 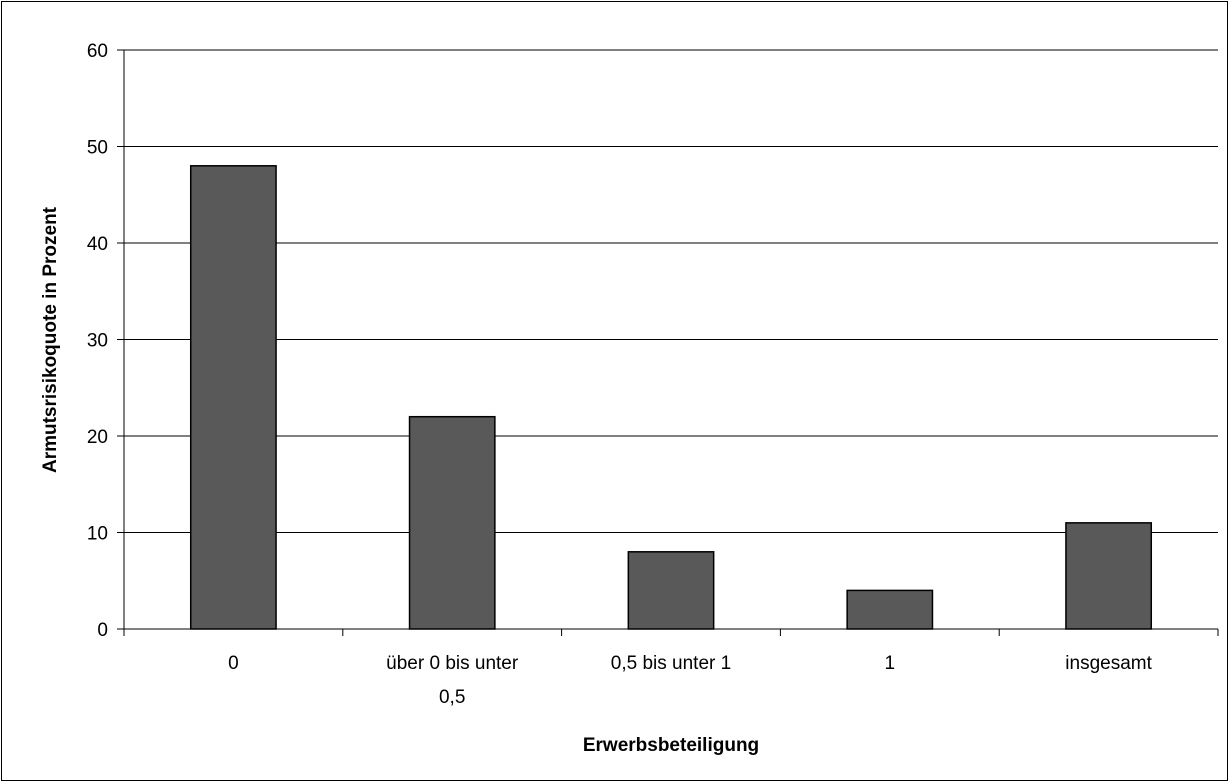 I want to click on y-tick-label: 40, so click(x=97, y=244).